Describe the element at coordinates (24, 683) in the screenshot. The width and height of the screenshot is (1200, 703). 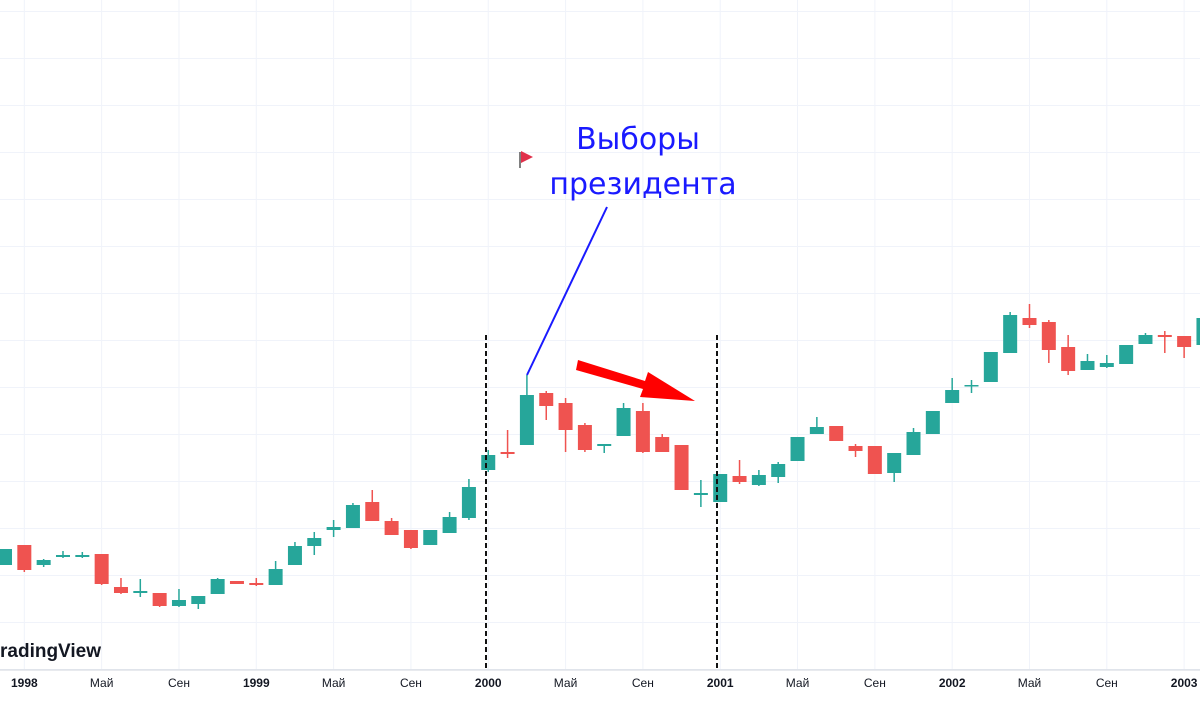
I see `x-tick-label: 1998` at that location.